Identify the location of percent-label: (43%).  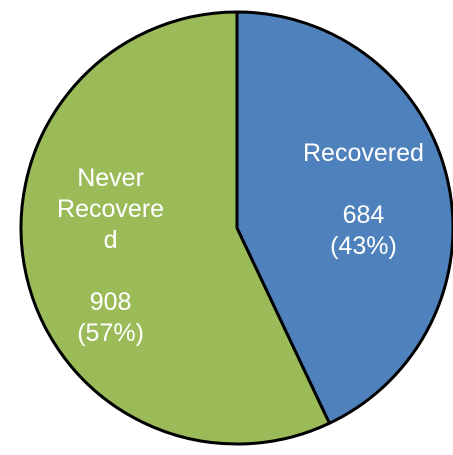
(363, 245).